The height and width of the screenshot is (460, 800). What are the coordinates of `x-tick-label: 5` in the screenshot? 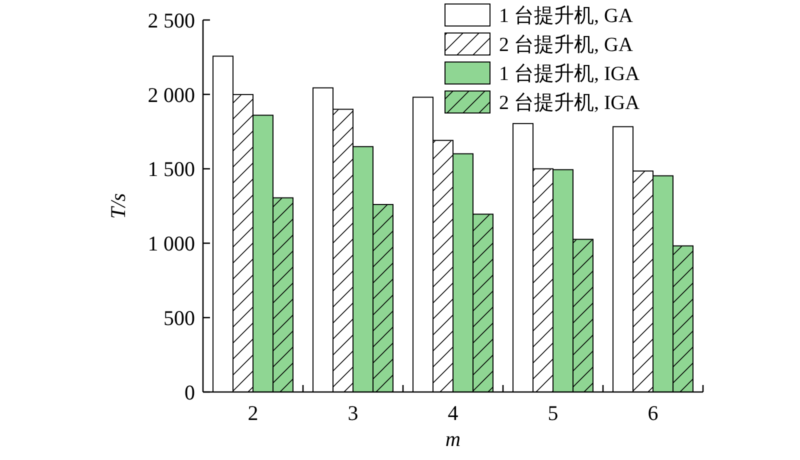 It's located at (553, 413).